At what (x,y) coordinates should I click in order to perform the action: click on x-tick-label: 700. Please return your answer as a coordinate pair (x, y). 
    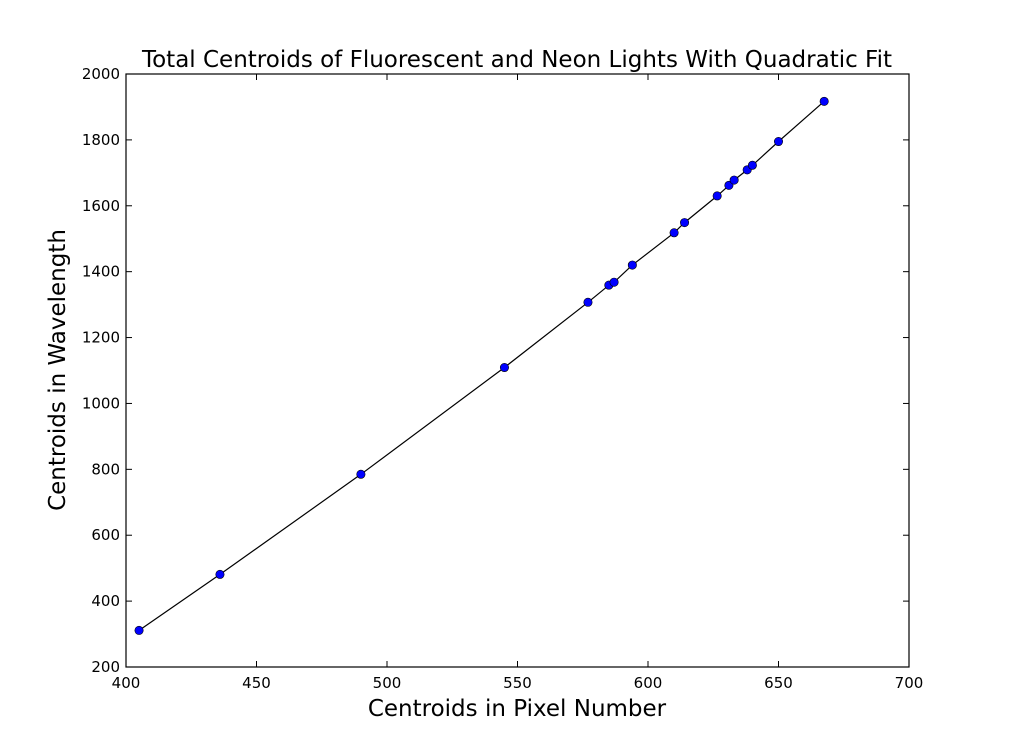
    Looking at the image, I should click on (909, 683).